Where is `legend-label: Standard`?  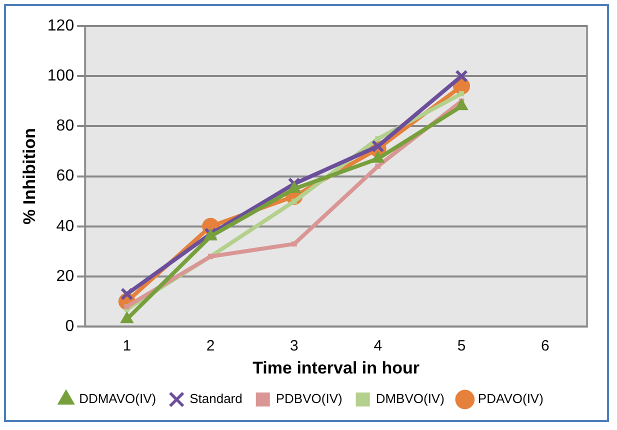
legend-label: Standard is located at coordinates (216, 398).